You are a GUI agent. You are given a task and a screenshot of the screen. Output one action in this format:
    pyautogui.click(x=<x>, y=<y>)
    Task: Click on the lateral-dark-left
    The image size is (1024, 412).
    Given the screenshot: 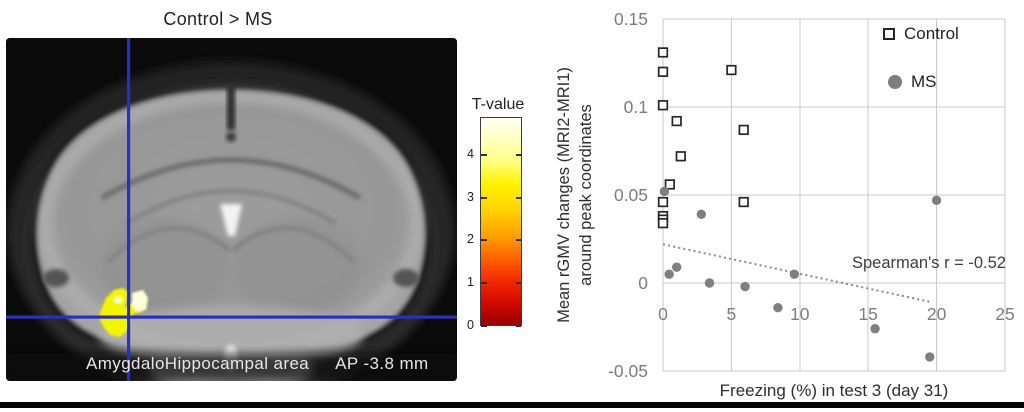 What is the action you would take?
    pyautogui.click(x=56, y=278)
    